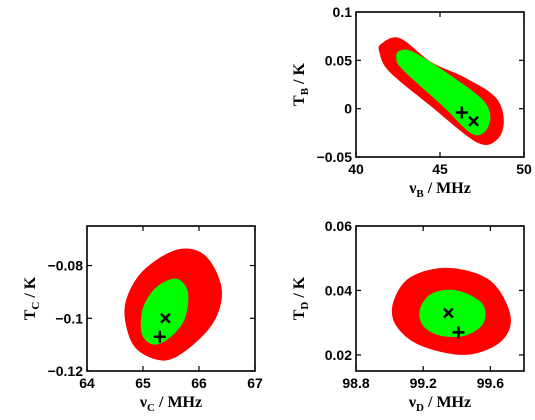  I want to click on x-tick-label: 66, so click(199, 383).